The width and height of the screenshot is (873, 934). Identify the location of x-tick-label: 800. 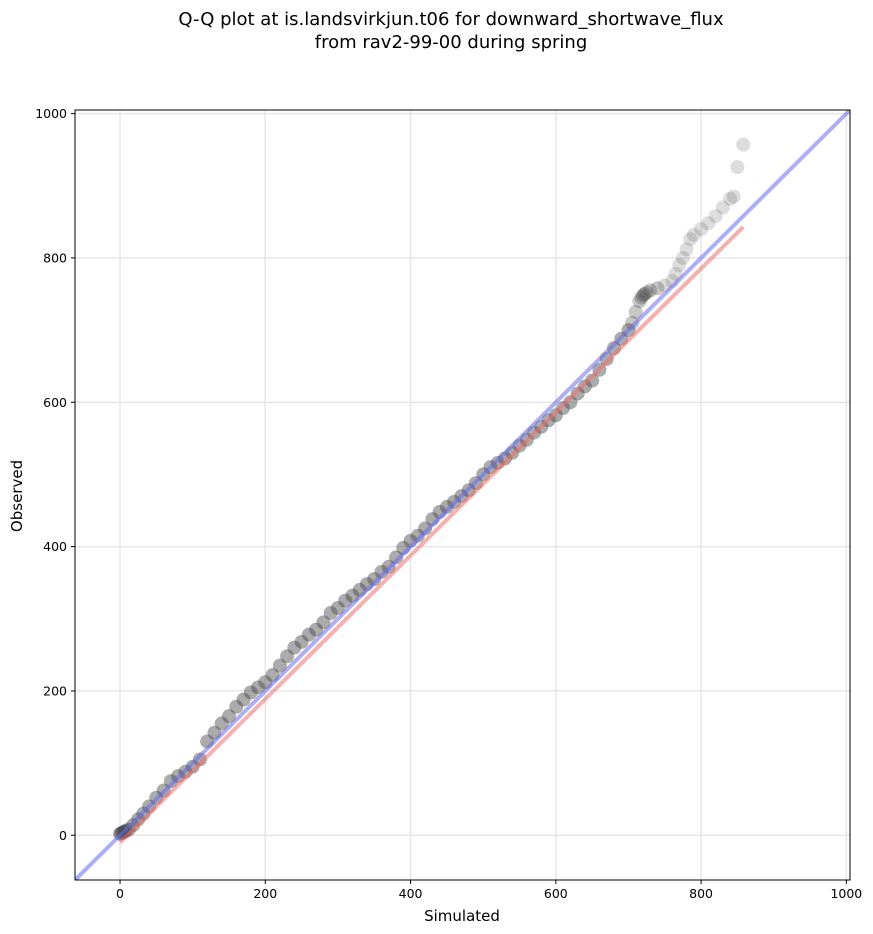
(701, 893).